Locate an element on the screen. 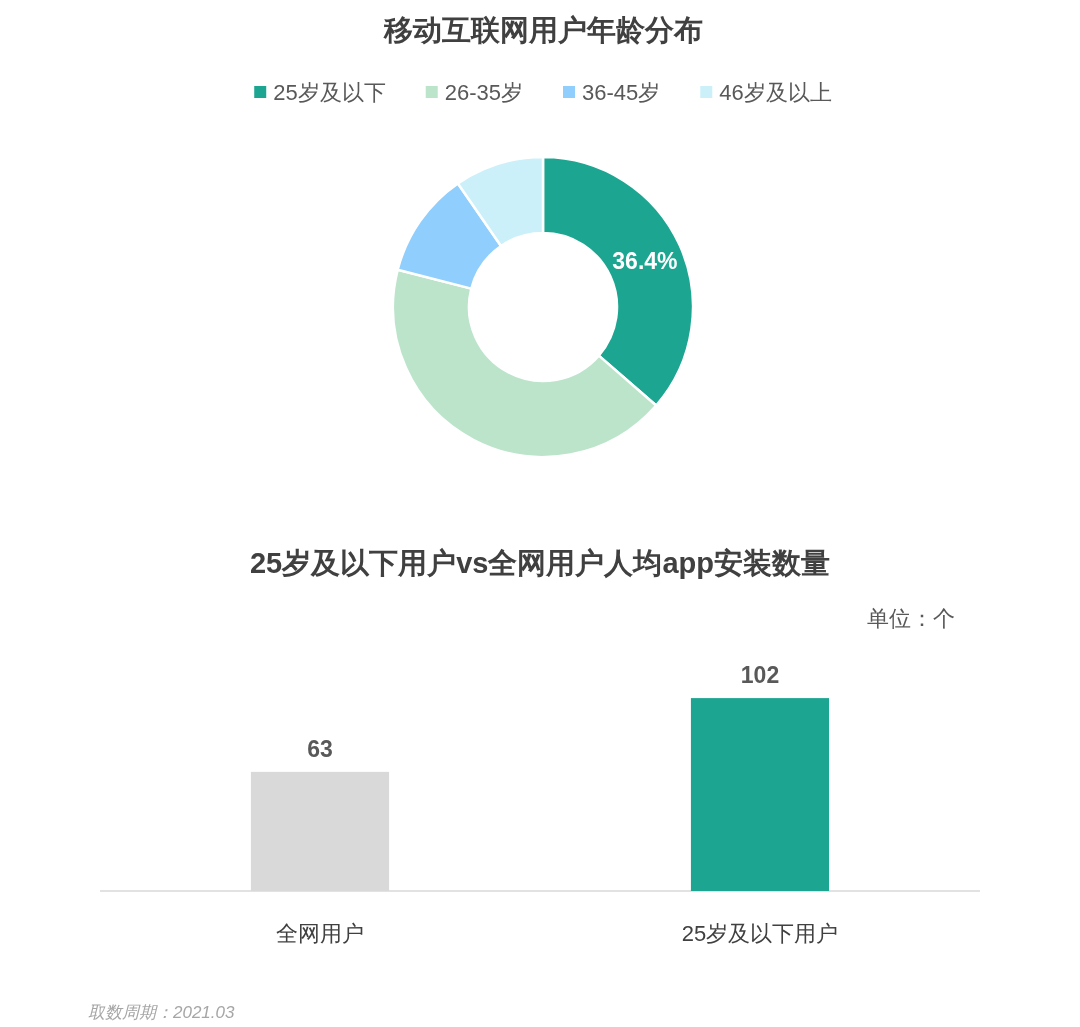 Image resolution: width=1080 pixels, height=1027 pixels. category-label: 25岁及以下用户 is located at coordinates (760, 933).